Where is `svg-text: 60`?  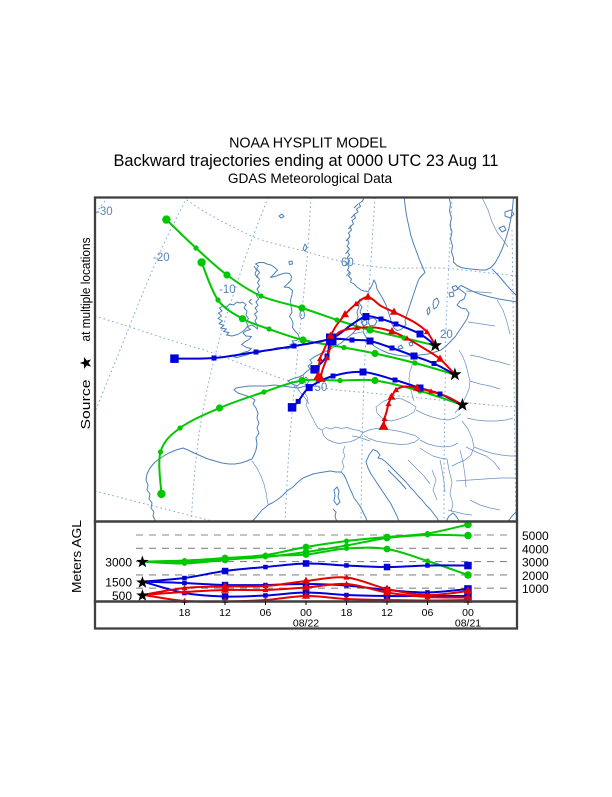
svg-text: 60 is located at coordinates (347, 263).